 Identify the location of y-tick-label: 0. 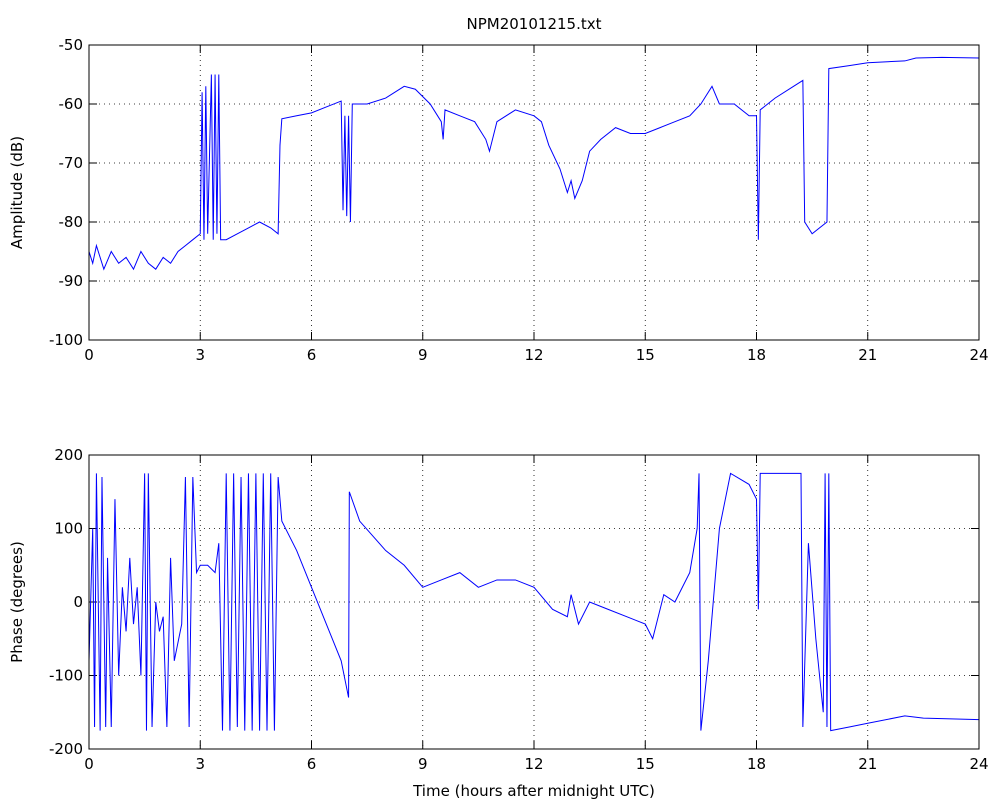
(78, 602).